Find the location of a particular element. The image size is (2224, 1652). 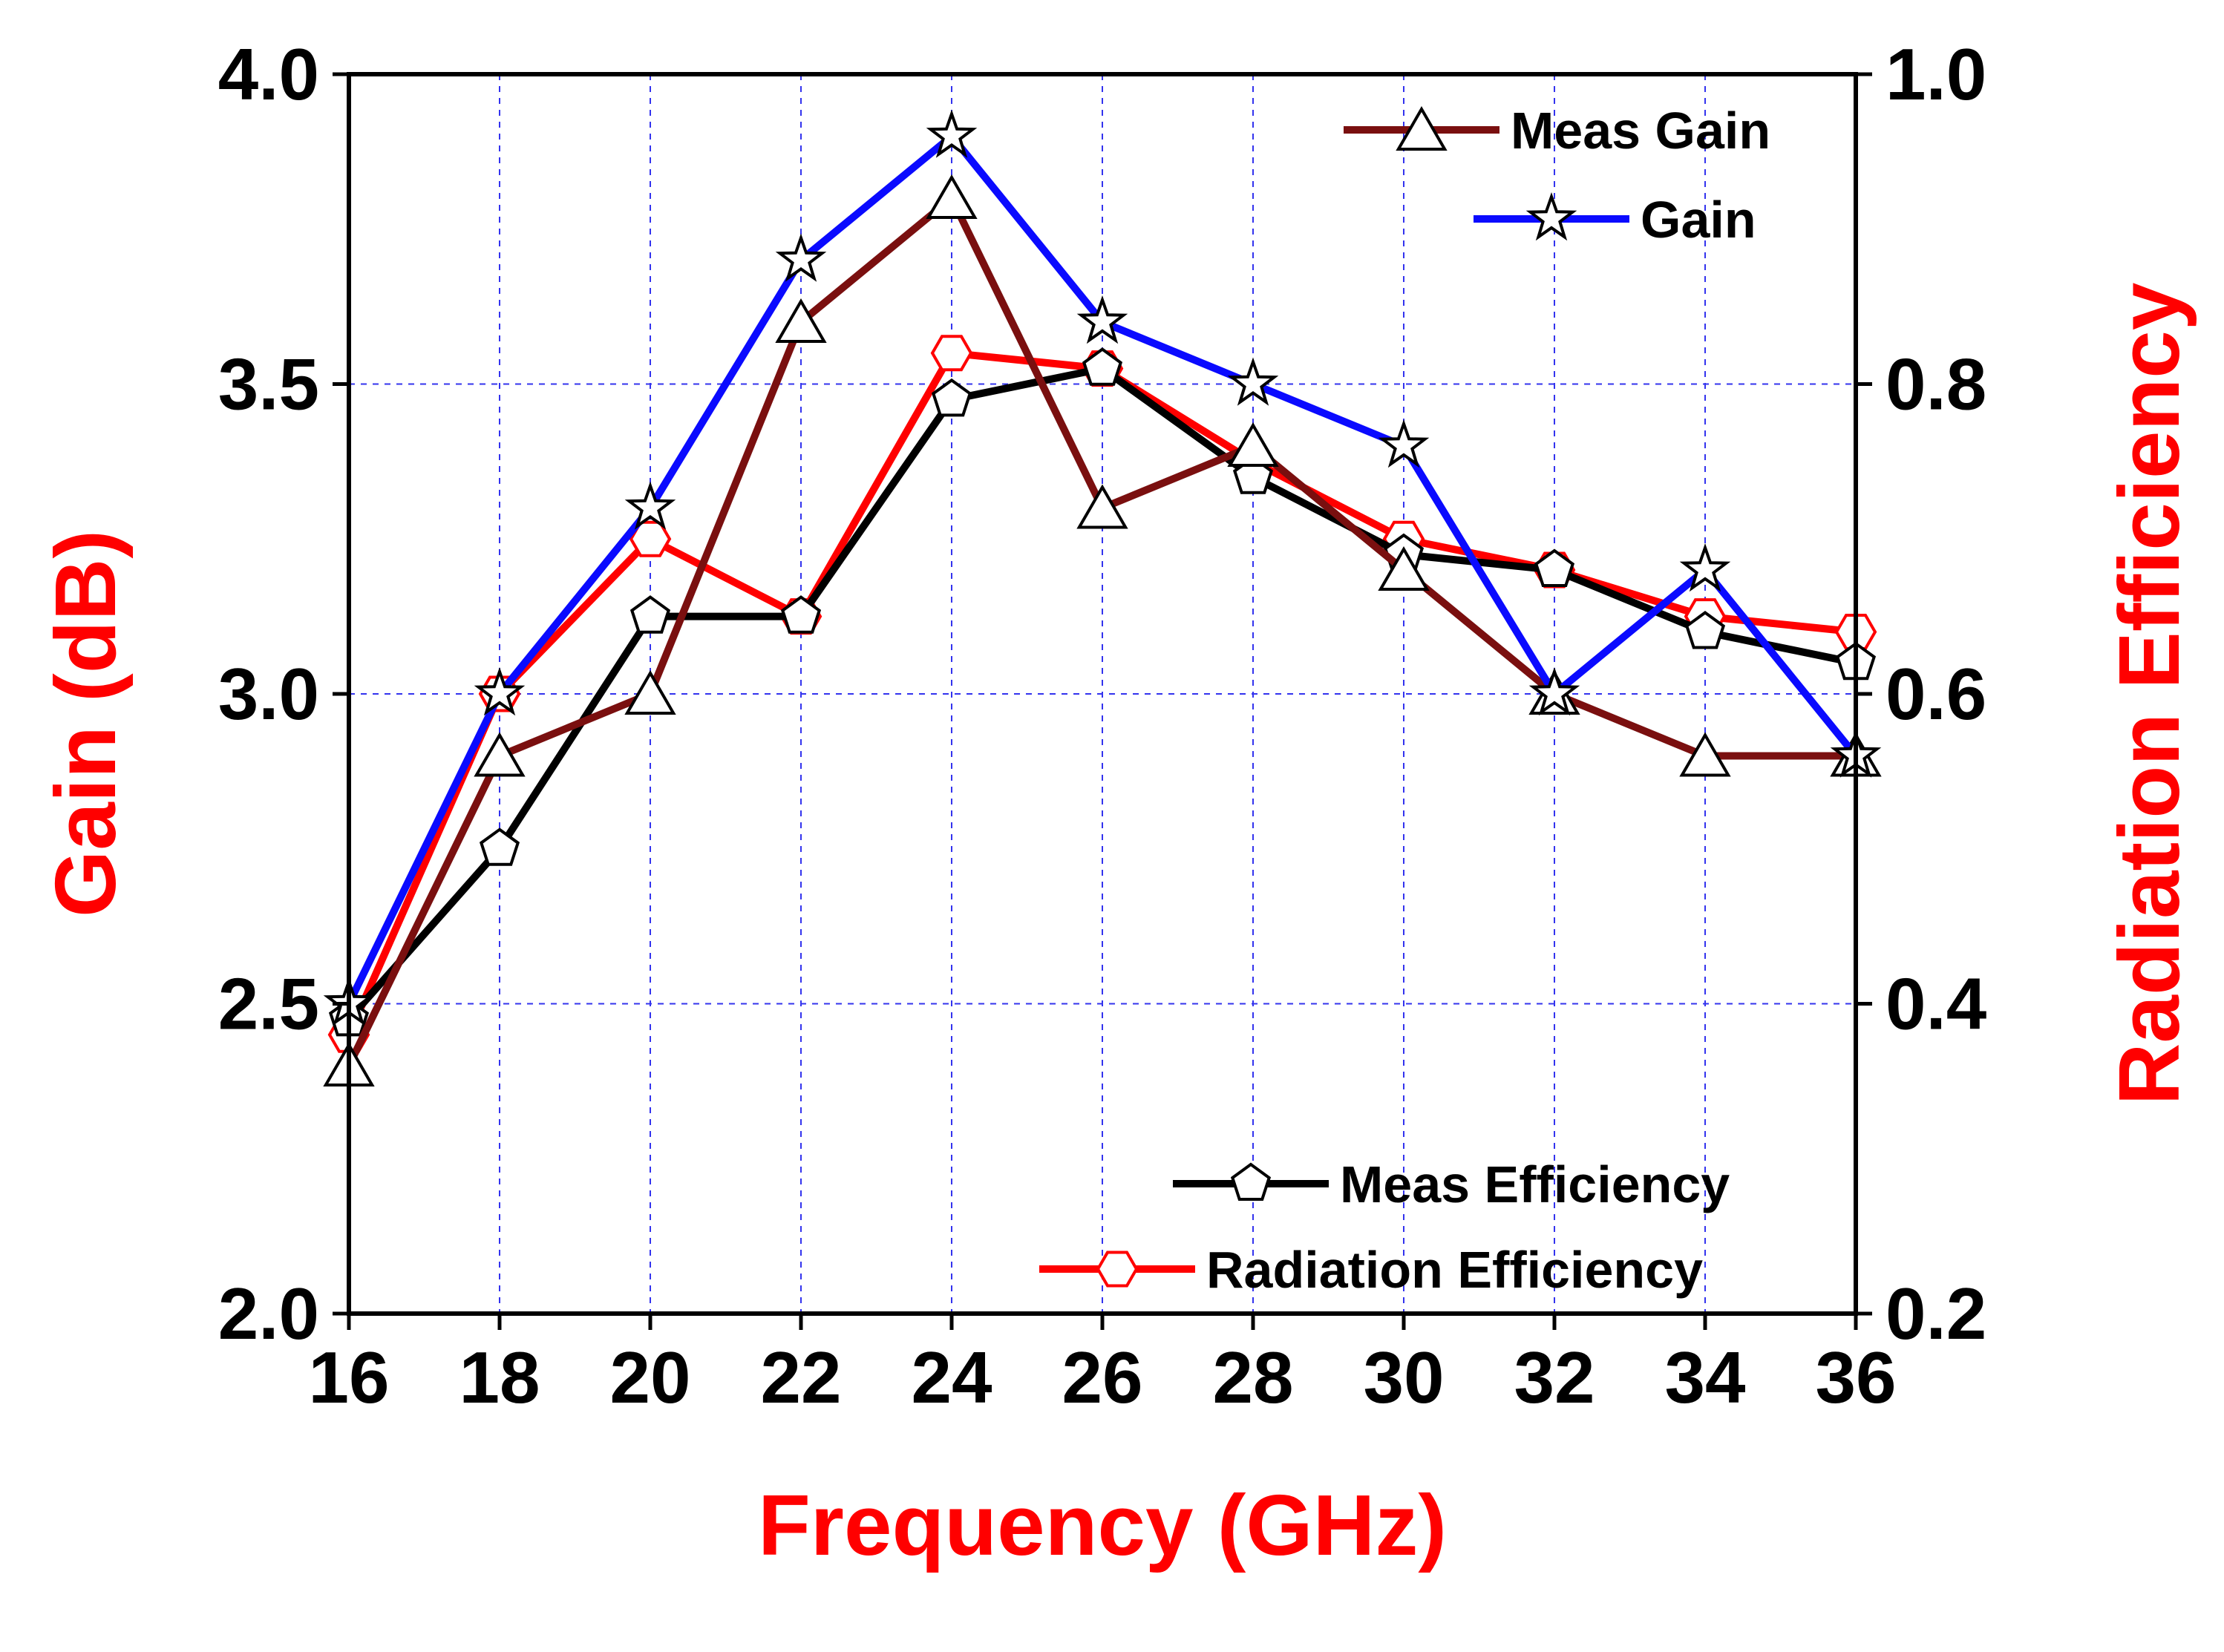

legend-marker-meas-gain is located at coordinates (1422, 128).